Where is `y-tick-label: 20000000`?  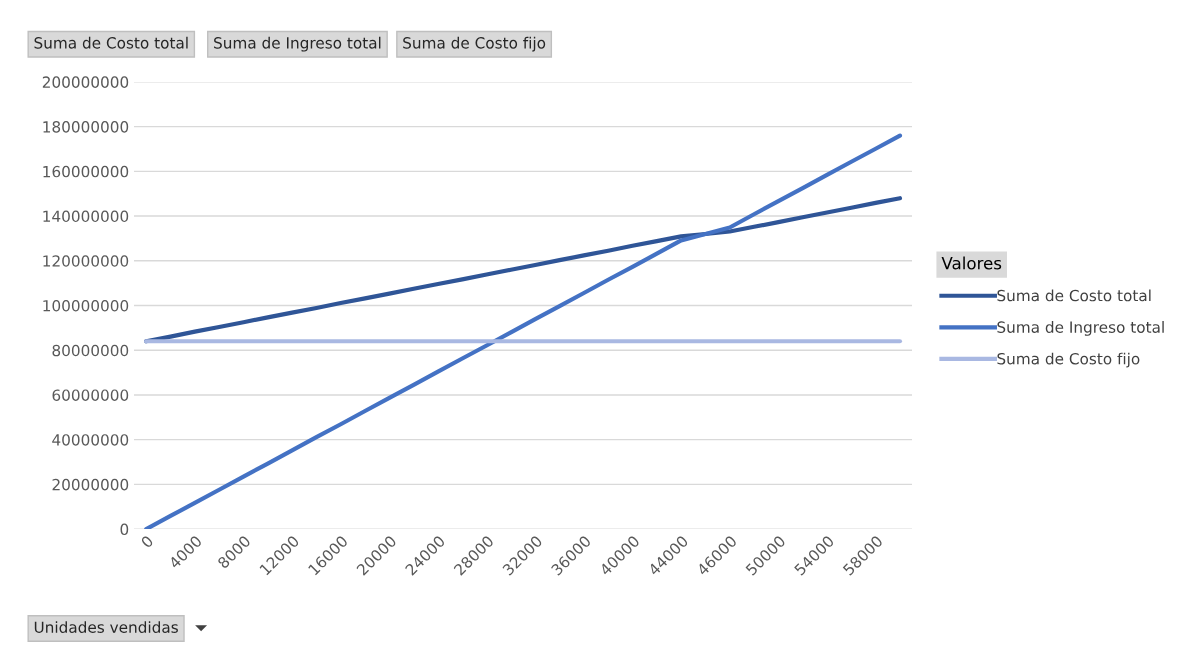
y-tick-label: 20000000 is located at coordinates (90, 484).